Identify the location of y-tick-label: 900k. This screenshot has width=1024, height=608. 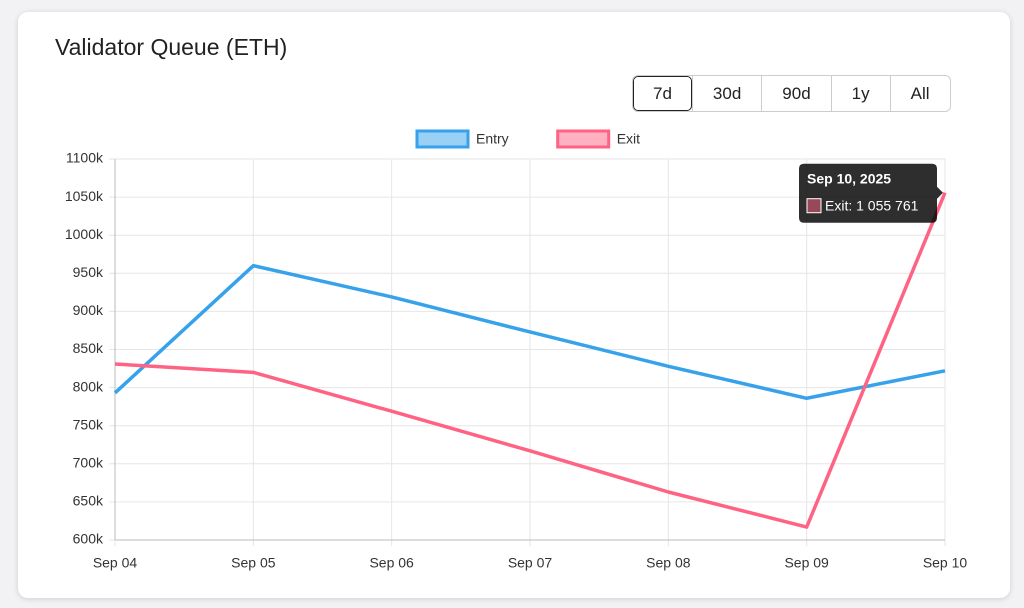
(88, 310).